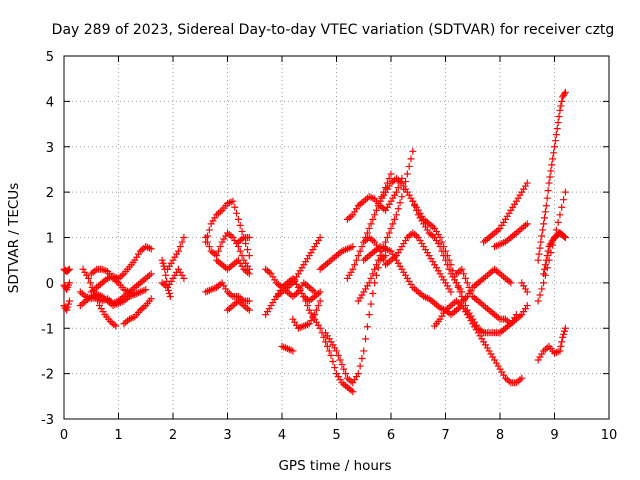 The image size is (640, 480). Describe the element at coordinates (609, 435) in the screenshot. I see `x-tick-label: 10` at that location.